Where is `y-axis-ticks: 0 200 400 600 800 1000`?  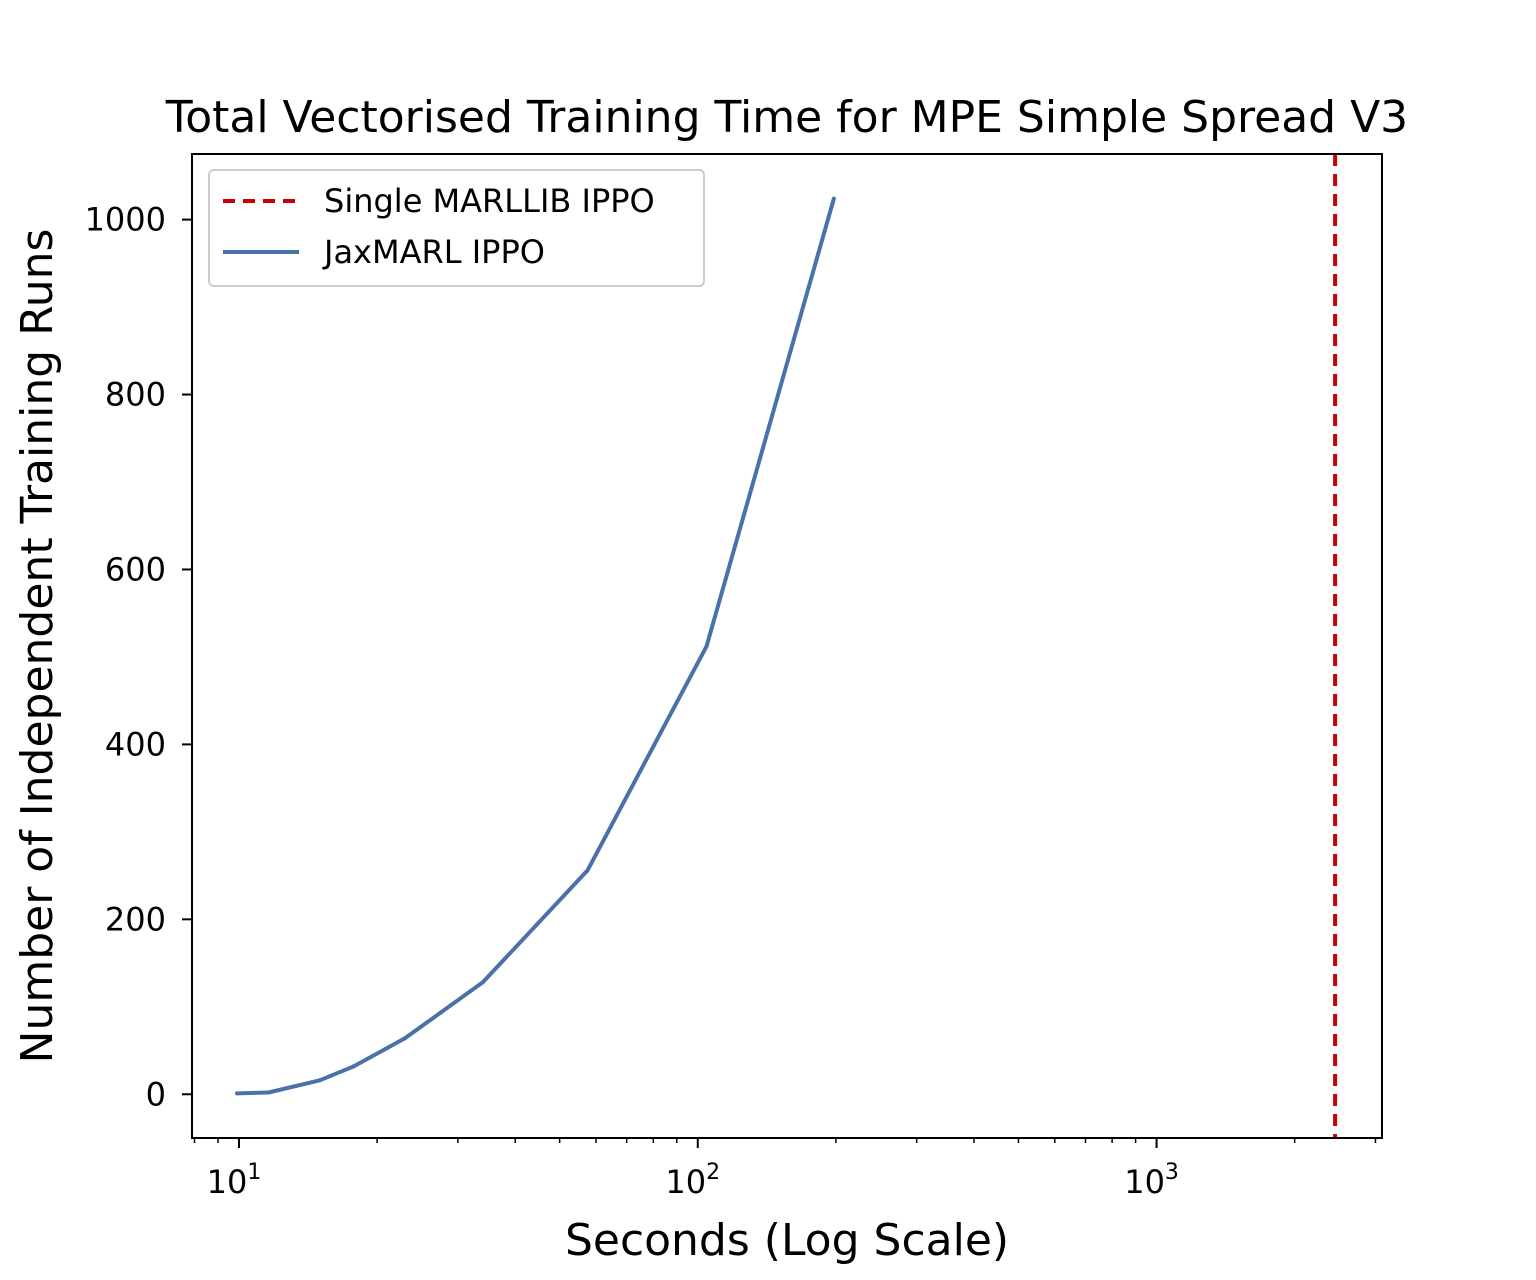 y-axis-ticks: 0 200 400 600 800 1000 is located at coordinates (138, 657).